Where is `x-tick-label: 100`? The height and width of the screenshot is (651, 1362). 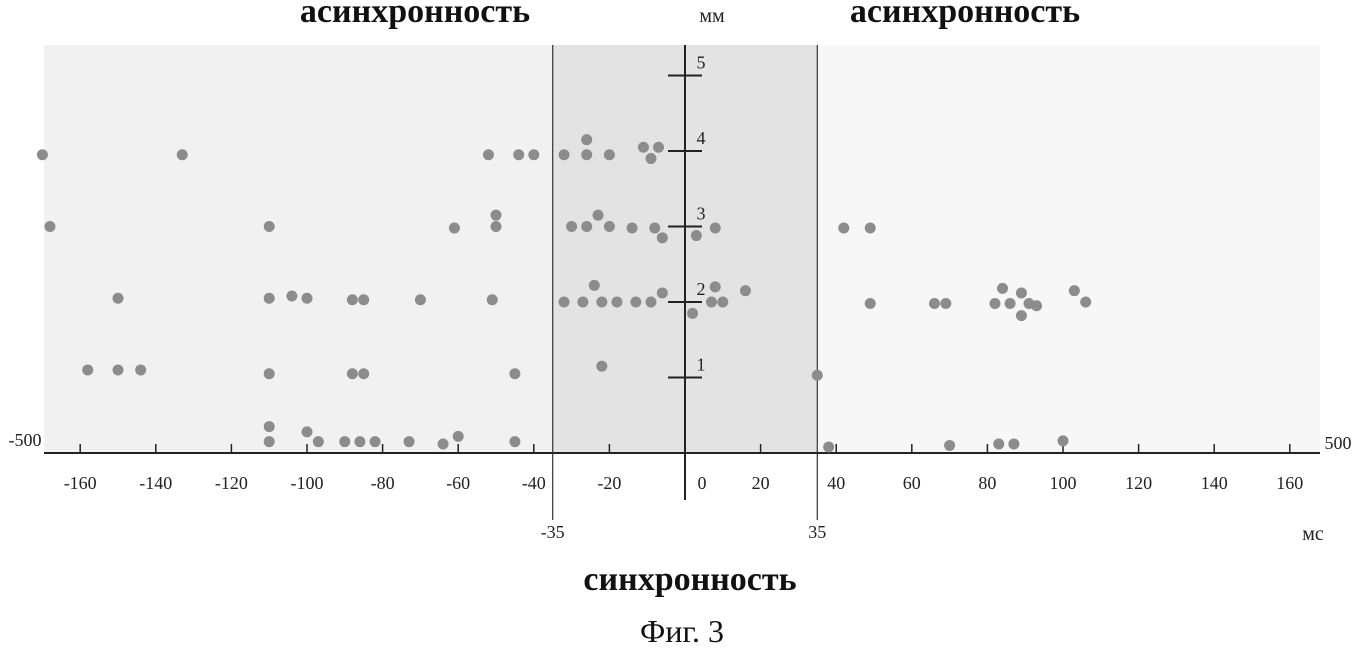 x-tick-label: 100 is located at coordinates (1063, 483).